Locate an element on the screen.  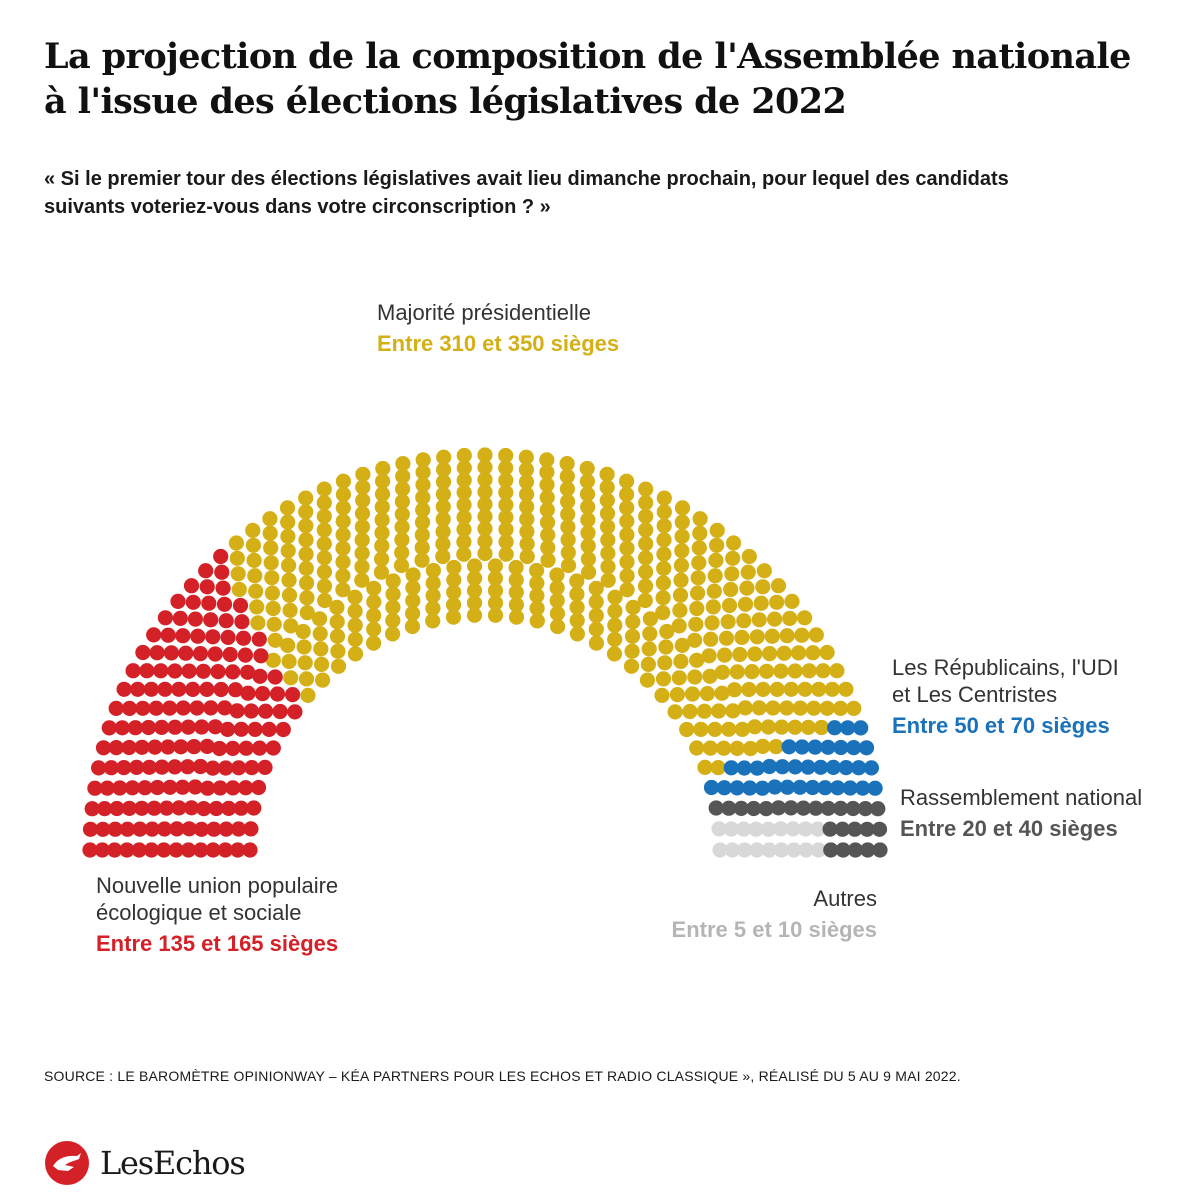
echos-emblem-icon is located at coordinates (67, 1163).